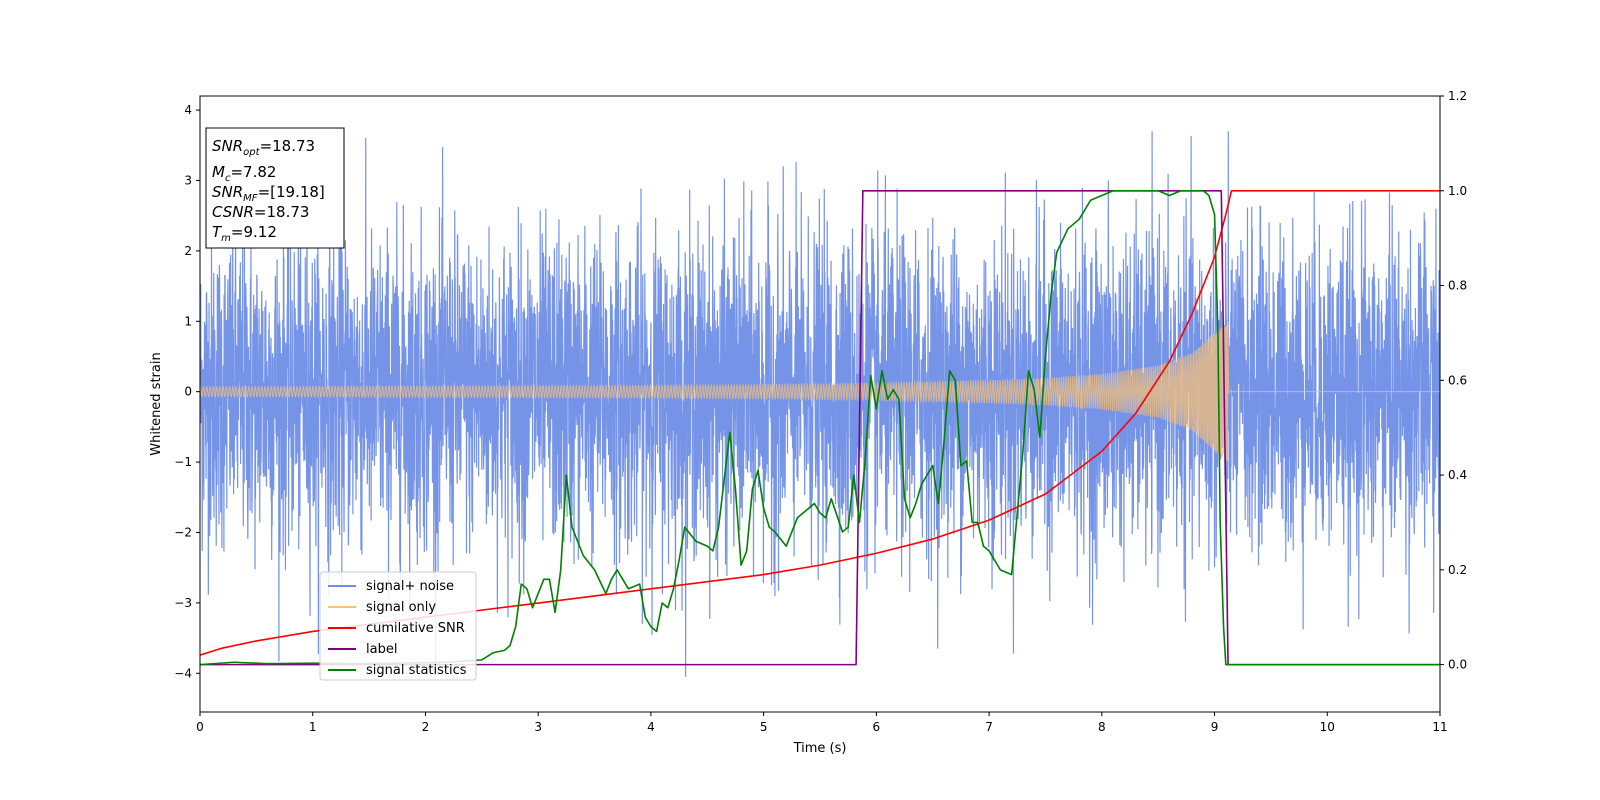 The image size is (1600, 800). What do you see at coordinates (1102, 727) in the screenshot?
I see `x-tick-label: 8` at bounding box center [1102, 727].